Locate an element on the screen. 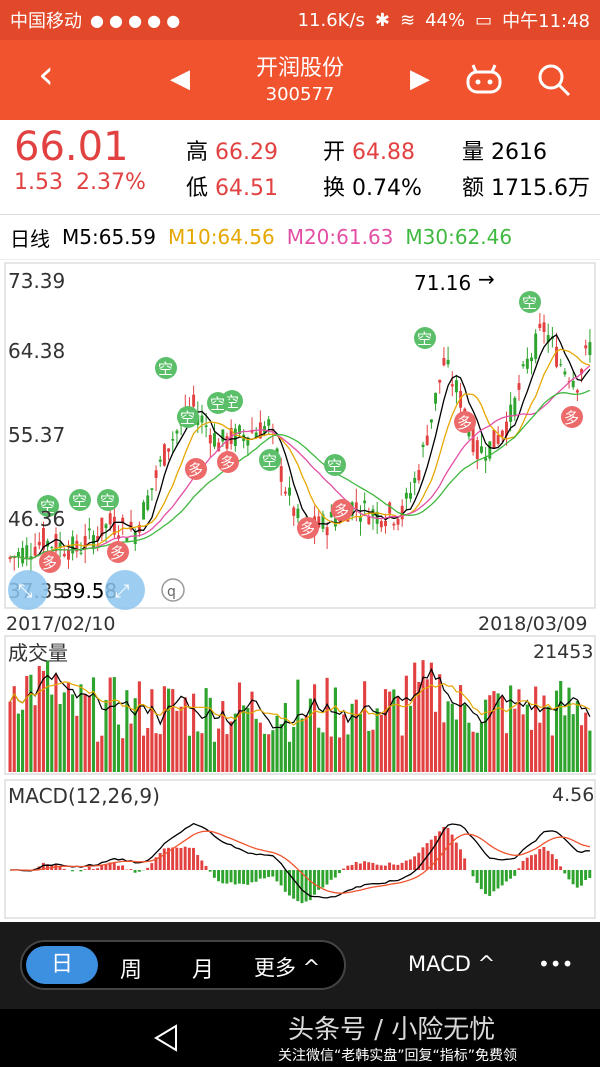  zoom-out-button: ⤡ is located at coordinates (28, 590).